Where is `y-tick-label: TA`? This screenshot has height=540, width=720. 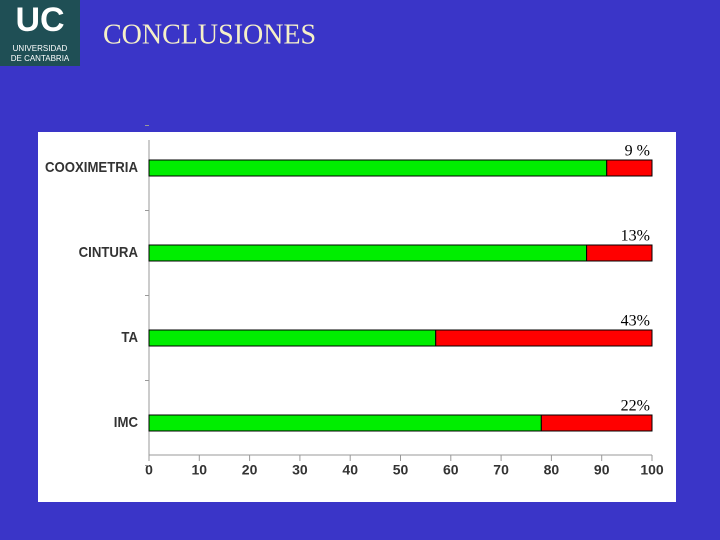 y-tick-label: TA is located at coordinates (129, 336).